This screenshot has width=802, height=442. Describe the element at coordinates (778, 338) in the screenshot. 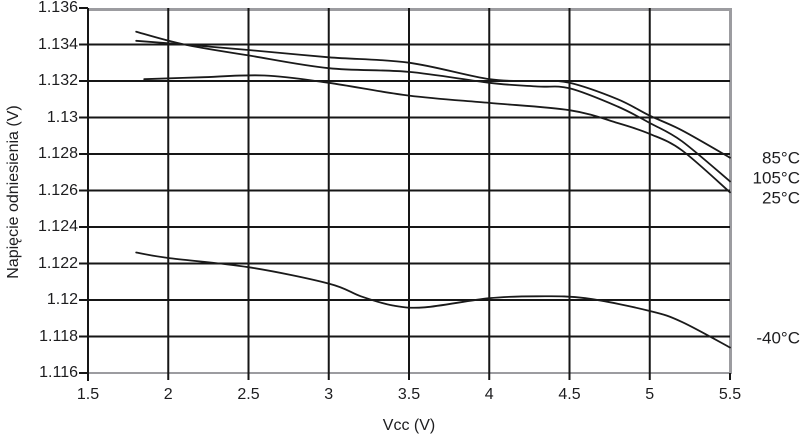

I see `series-label: -40°C` at that location.